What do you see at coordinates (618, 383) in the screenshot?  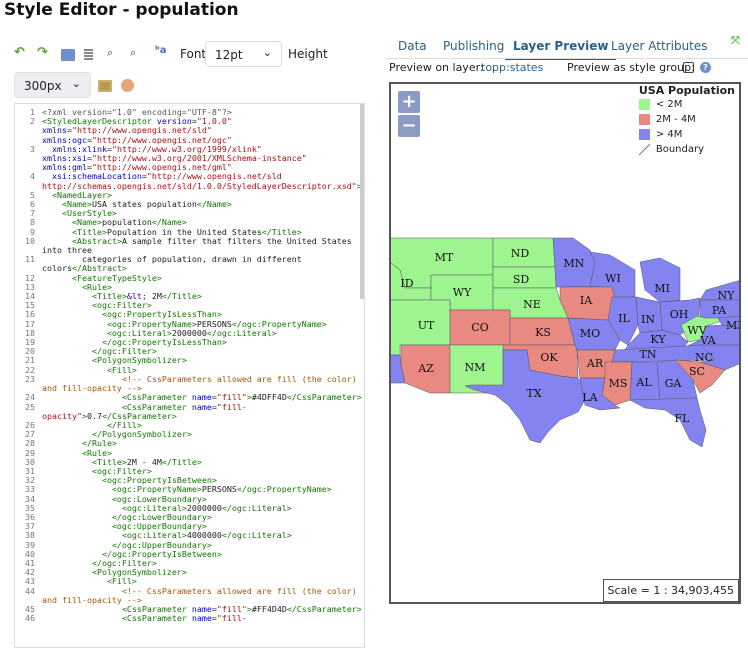 I see `state-label: MS` at bounding box center [618, 383].